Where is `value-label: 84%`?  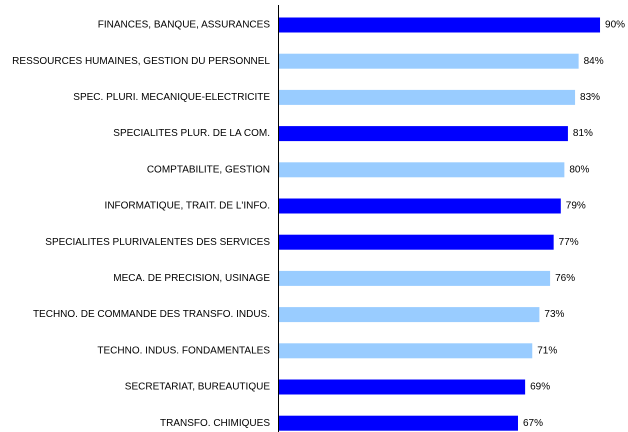
value-label: 84% is located at coordinates (594, 61).